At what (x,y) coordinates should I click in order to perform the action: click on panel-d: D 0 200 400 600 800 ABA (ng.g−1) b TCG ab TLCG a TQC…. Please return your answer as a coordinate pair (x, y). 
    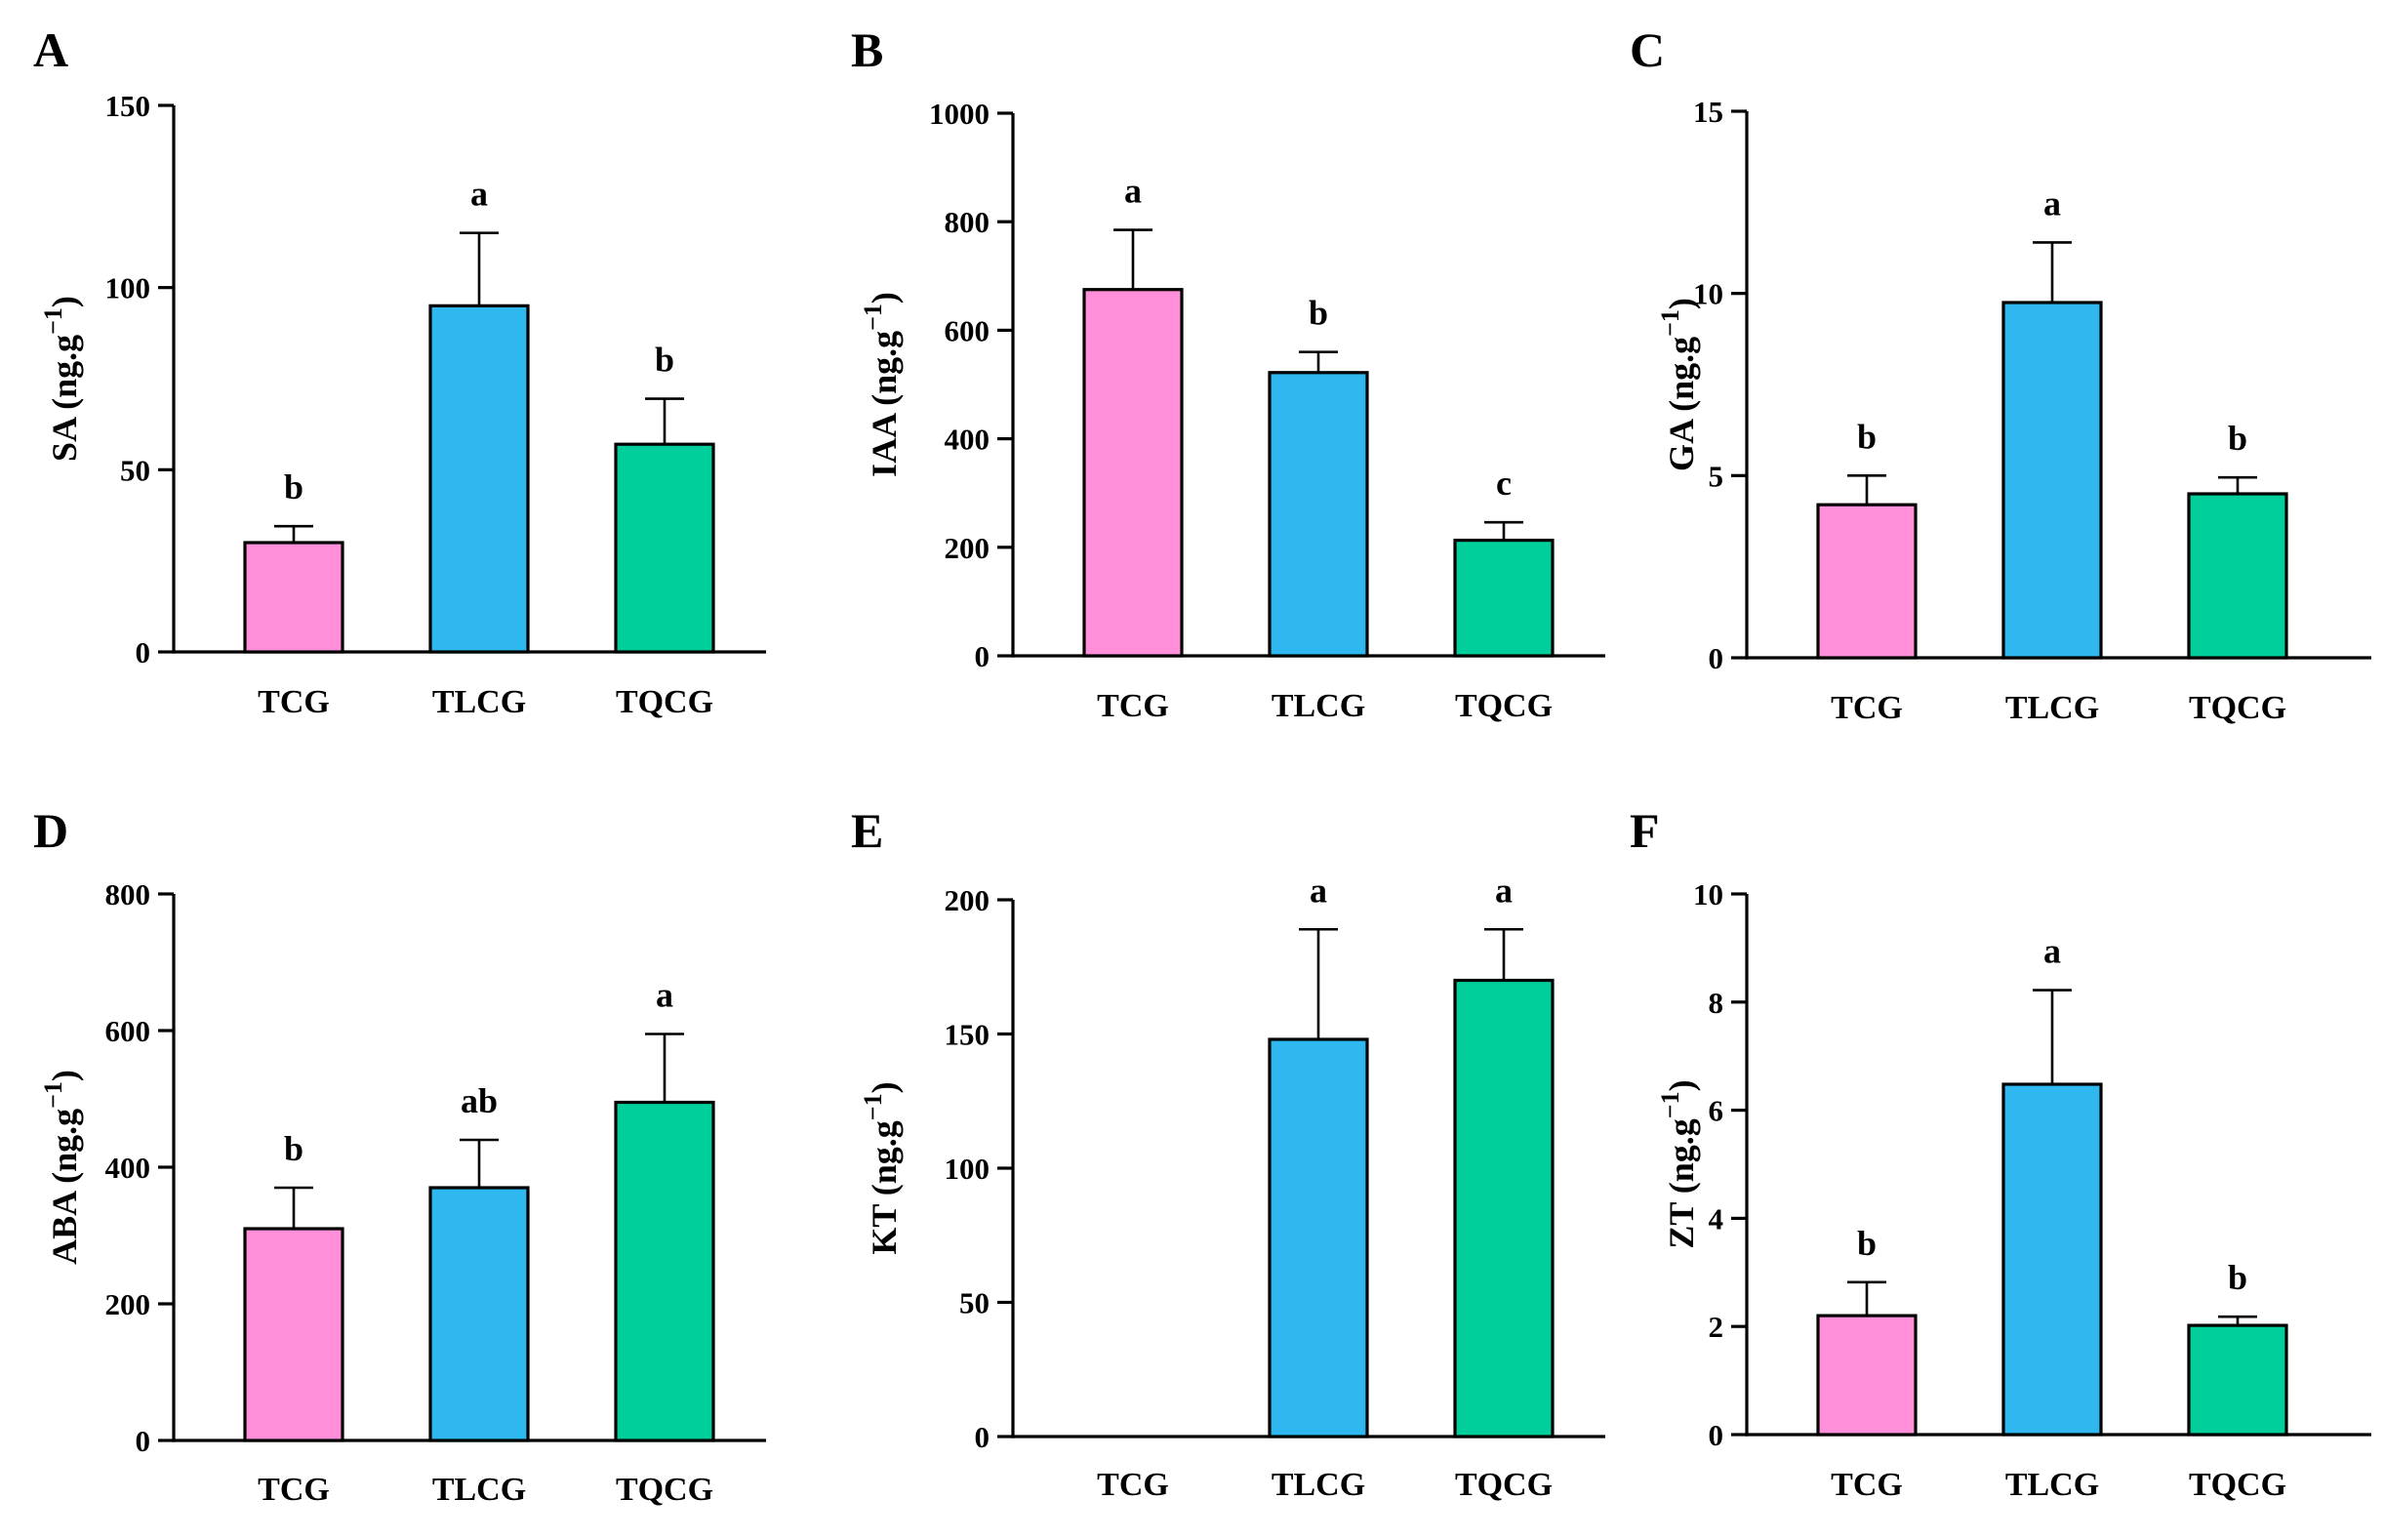
    Looking at the image, I should click on (400, 1155).